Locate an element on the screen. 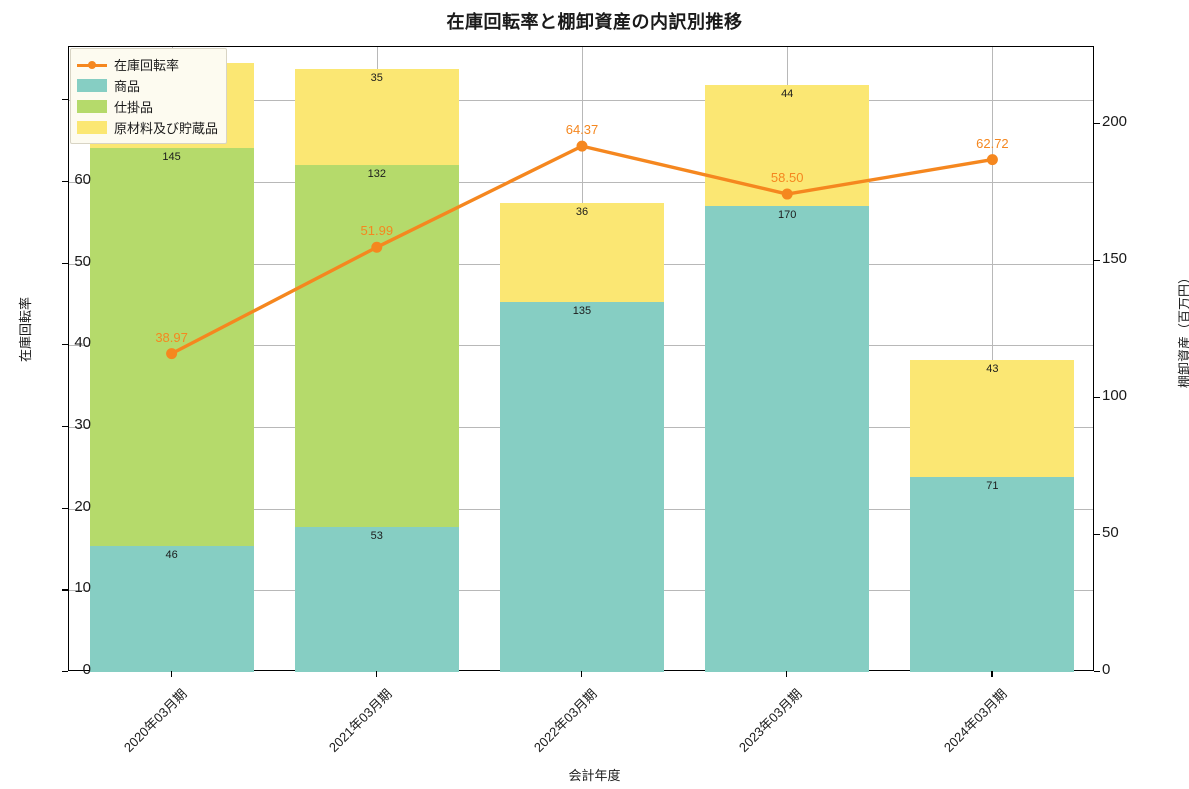 The image size is (1189, 789). bar-value-label: 44 is located at coordinates (787, 94).